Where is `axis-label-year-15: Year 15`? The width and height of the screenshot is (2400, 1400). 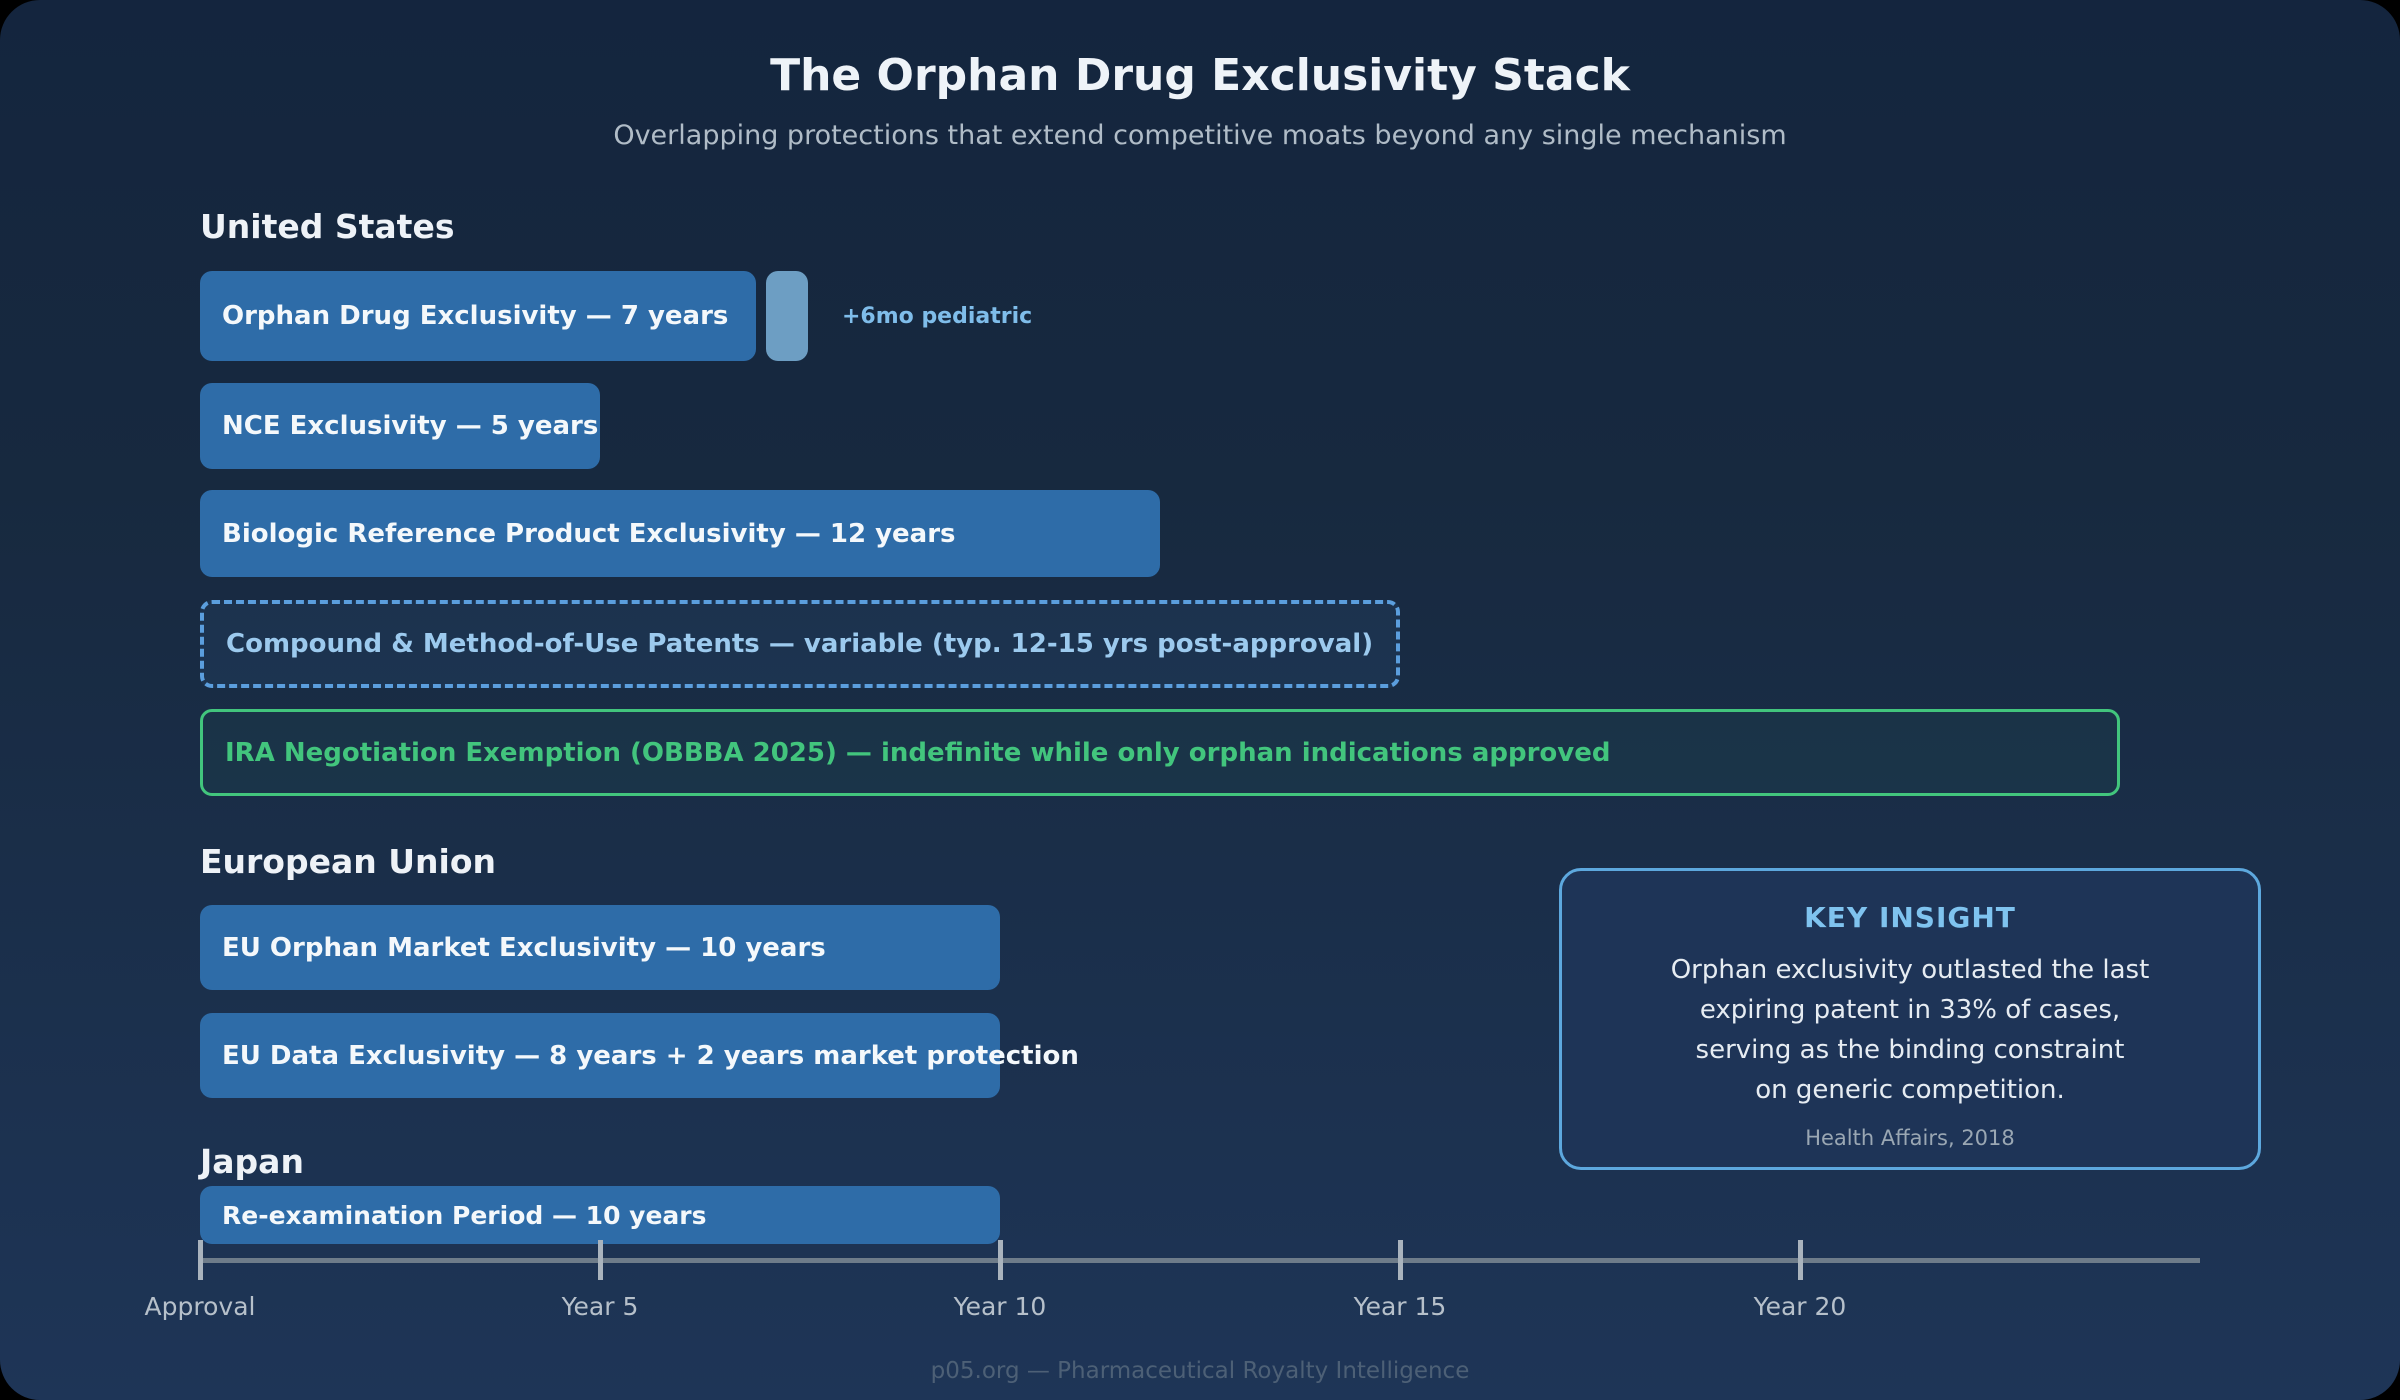 axis-label-year-15: Year 15 is located at coordinates (1400, 1306).